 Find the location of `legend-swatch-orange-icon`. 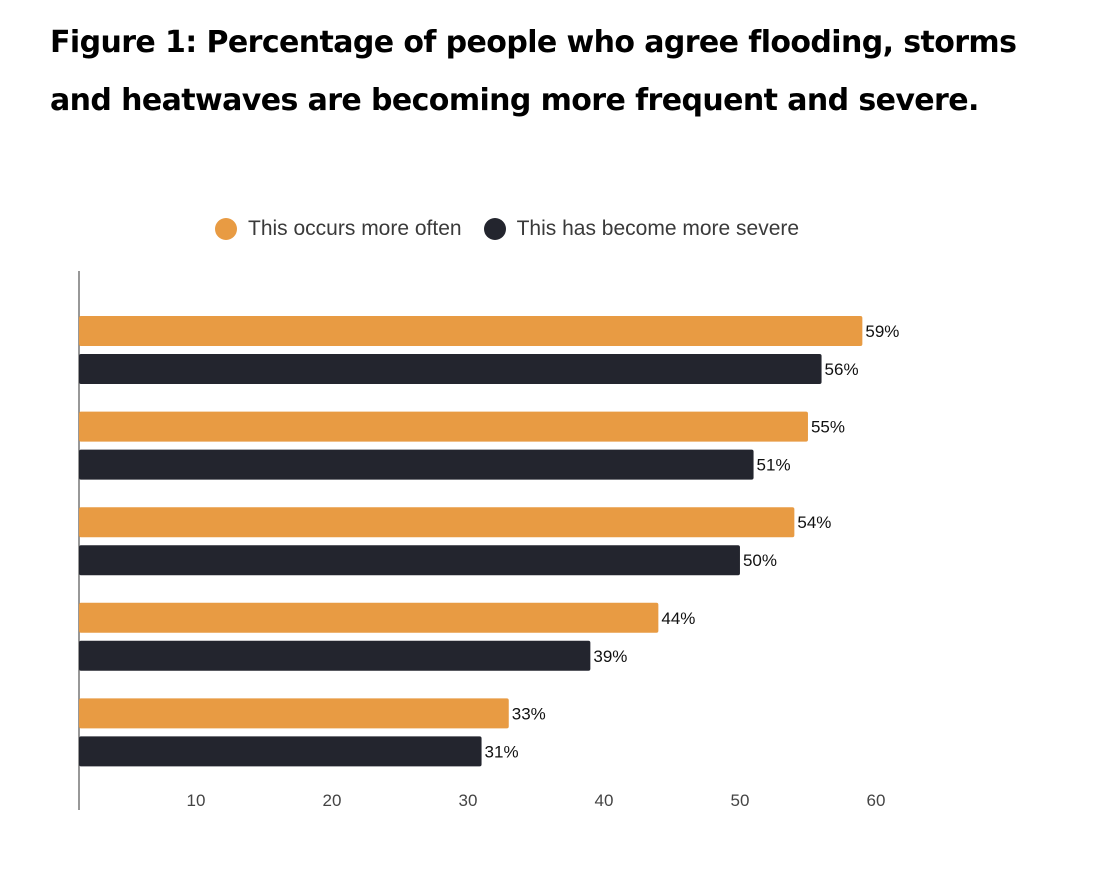

legend-swatch-orange-icon is located at coordinates (226, 229).